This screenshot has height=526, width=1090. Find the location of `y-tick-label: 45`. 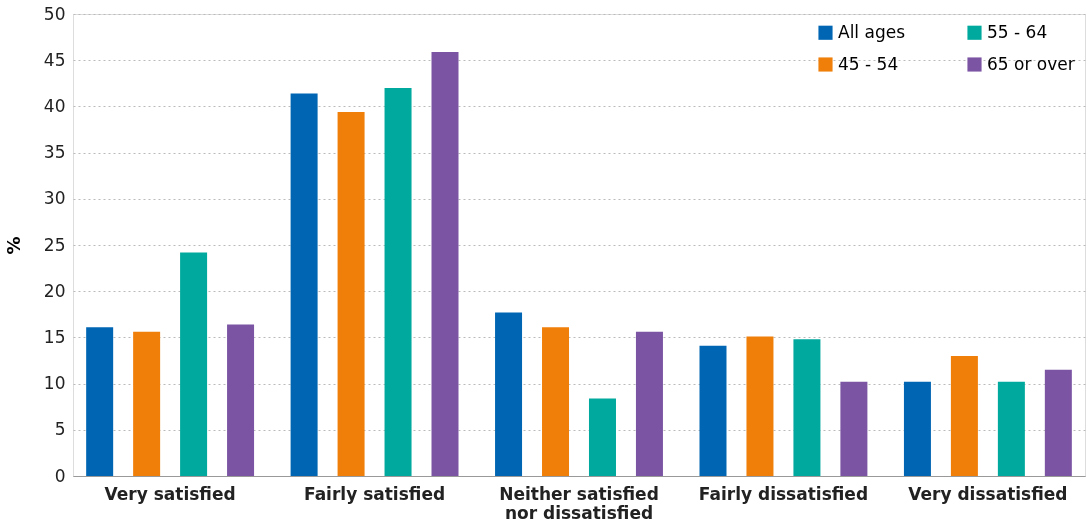

y-tick-label: 45 is located at coordinates (54, 59).